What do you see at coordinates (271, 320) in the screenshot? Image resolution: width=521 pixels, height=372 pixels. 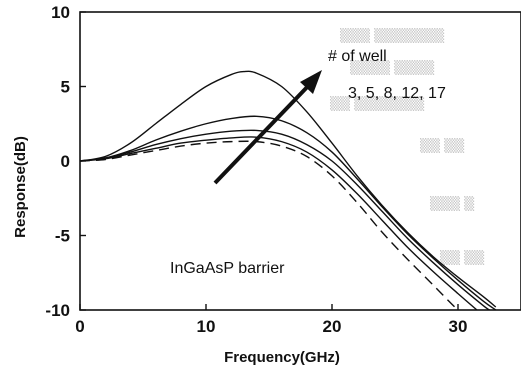 I see `x-ticks: 0 10 20 30` at bounding box center [271, 320].